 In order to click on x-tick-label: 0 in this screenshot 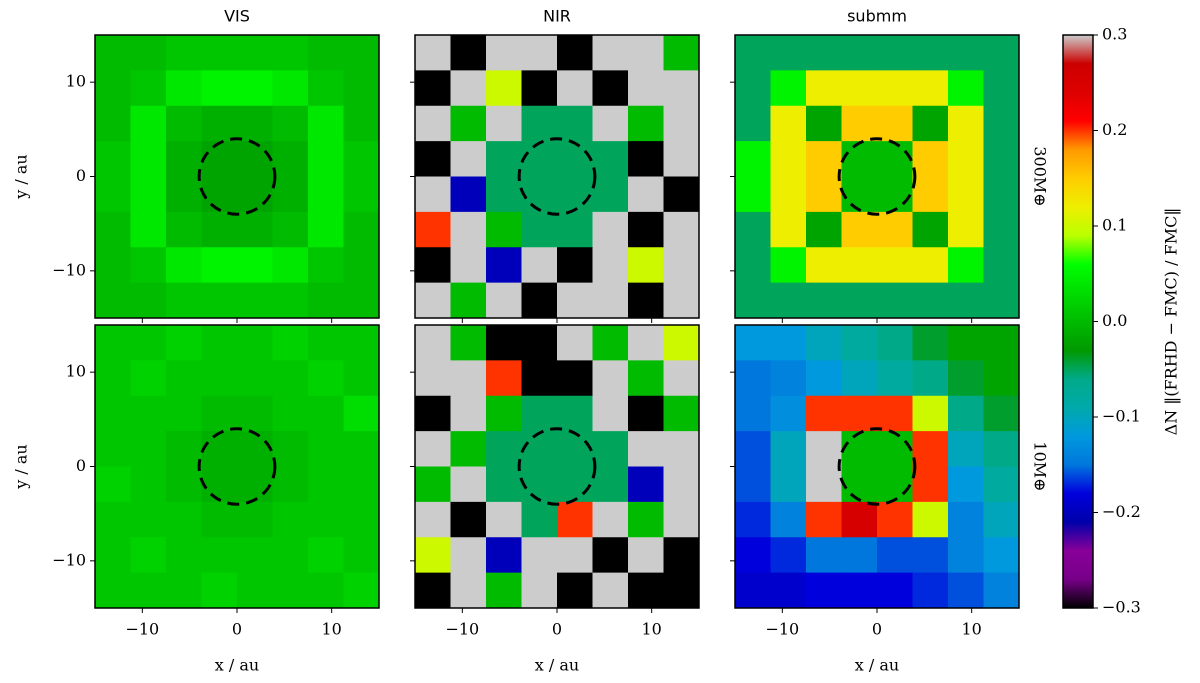, I will do `click(237, 629)`.